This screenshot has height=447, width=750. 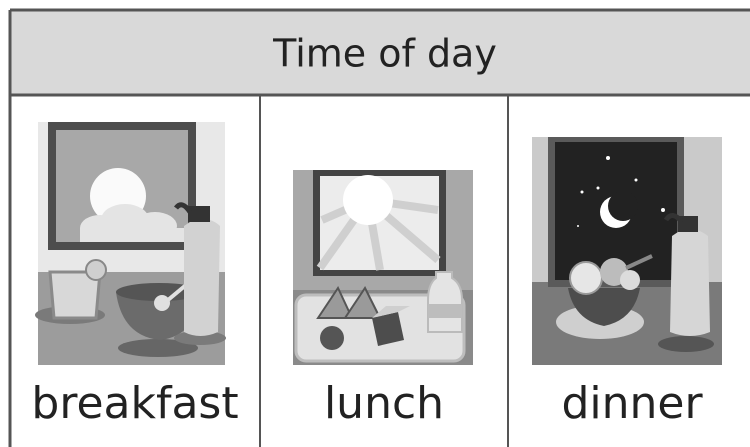 I want to click on header-title: Time of day, so click(x=384, y=54).